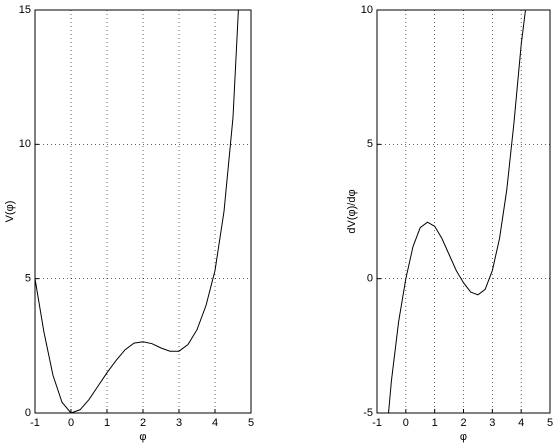 The image size is (554, 446). I want to click on y-axis-label: V(φ), so click(10, 212).